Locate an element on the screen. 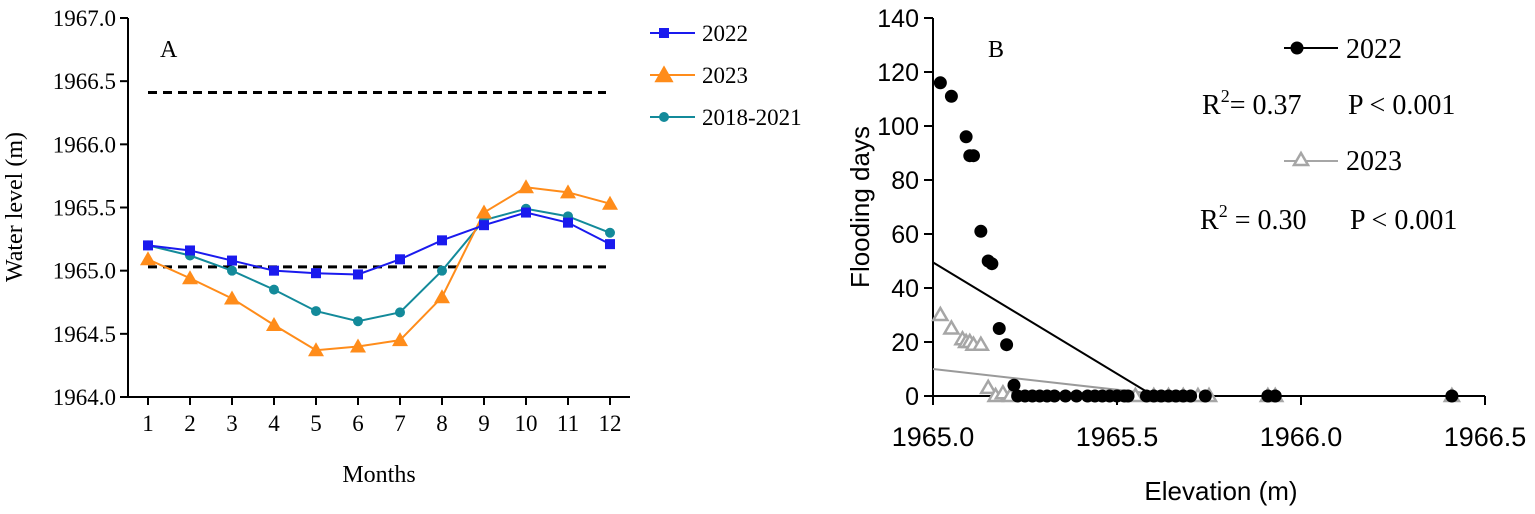 The image size is (1535, 514). series-line-2022 is located at coordinates (379, 243).